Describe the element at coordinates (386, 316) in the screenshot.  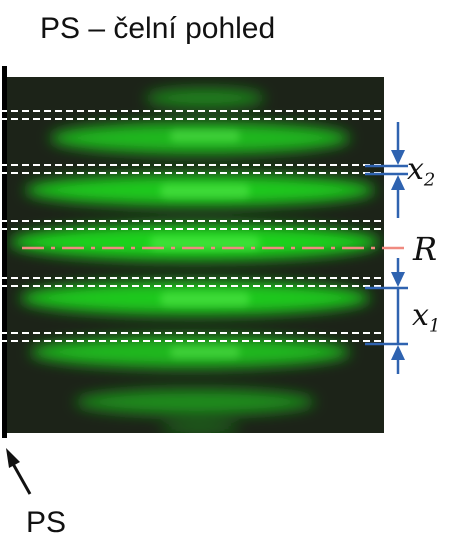
I see `x1-dimension` at that location.